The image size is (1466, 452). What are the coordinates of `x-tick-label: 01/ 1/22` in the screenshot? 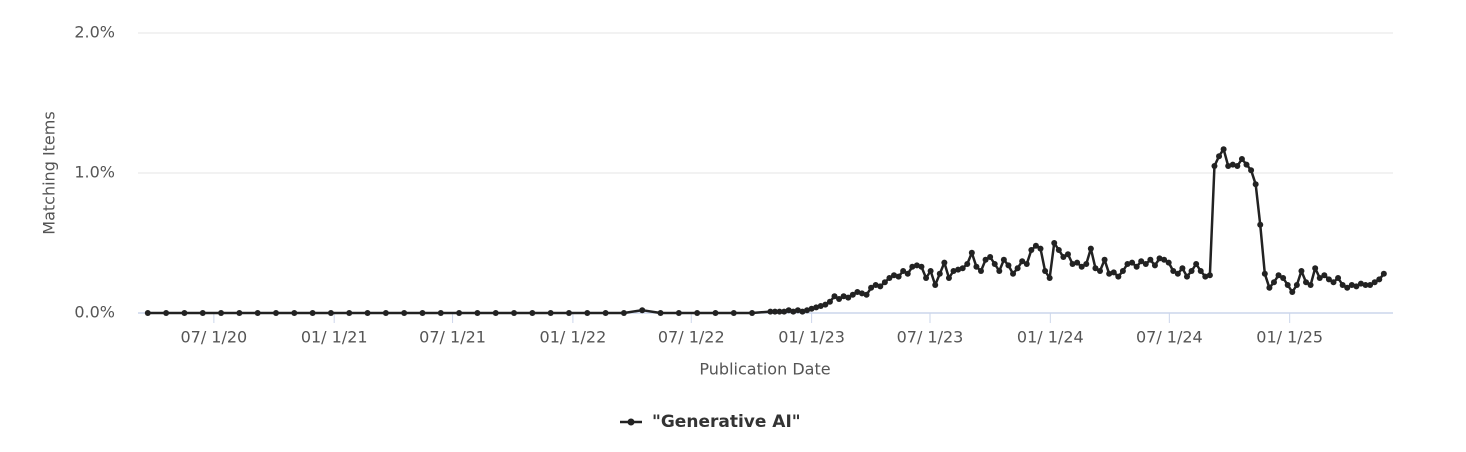 It's located at (573, 337).